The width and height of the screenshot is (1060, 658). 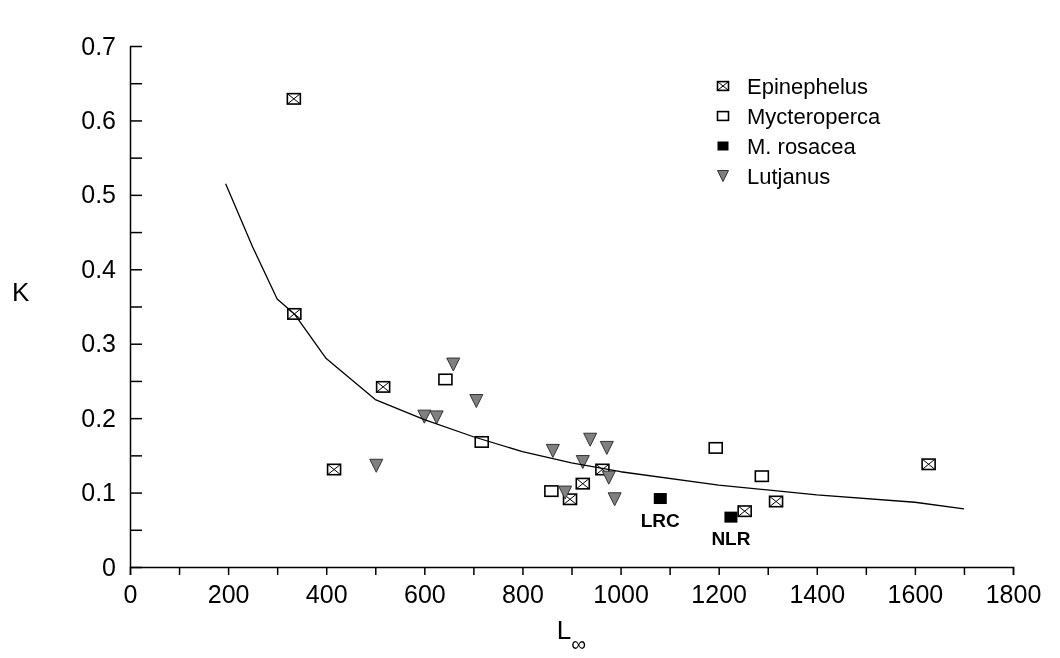 What do you see at coordinates (814, 116) in the screenshot?
I see `legend-label: Mycteroperca` at bounding box center [814, 116].